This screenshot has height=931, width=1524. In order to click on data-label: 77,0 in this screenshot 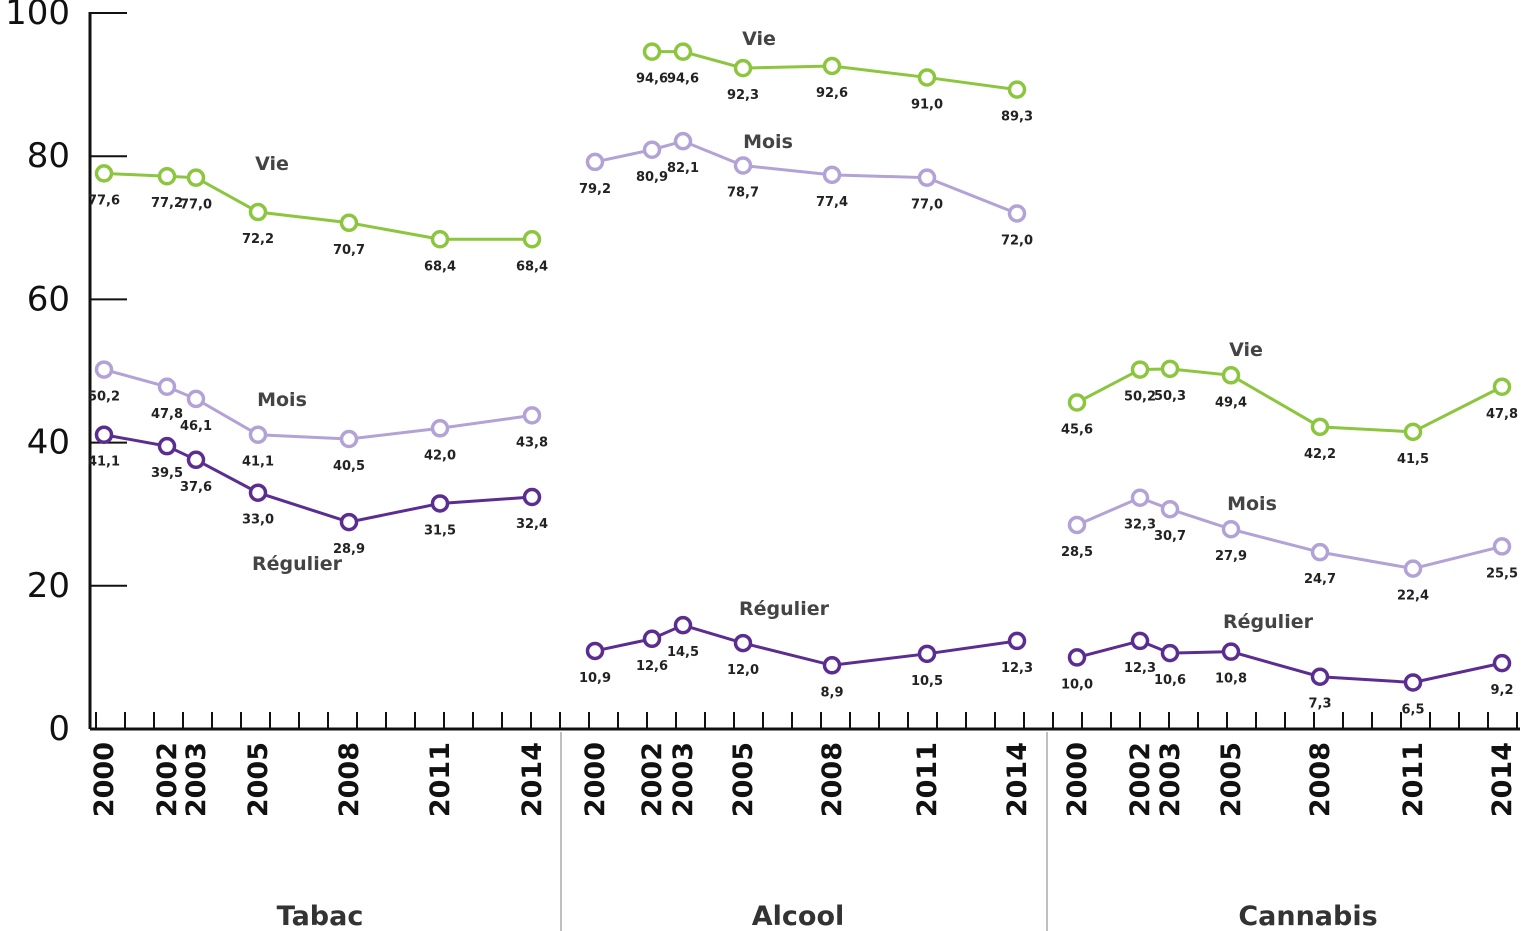, I will do `click(927, 205)`.